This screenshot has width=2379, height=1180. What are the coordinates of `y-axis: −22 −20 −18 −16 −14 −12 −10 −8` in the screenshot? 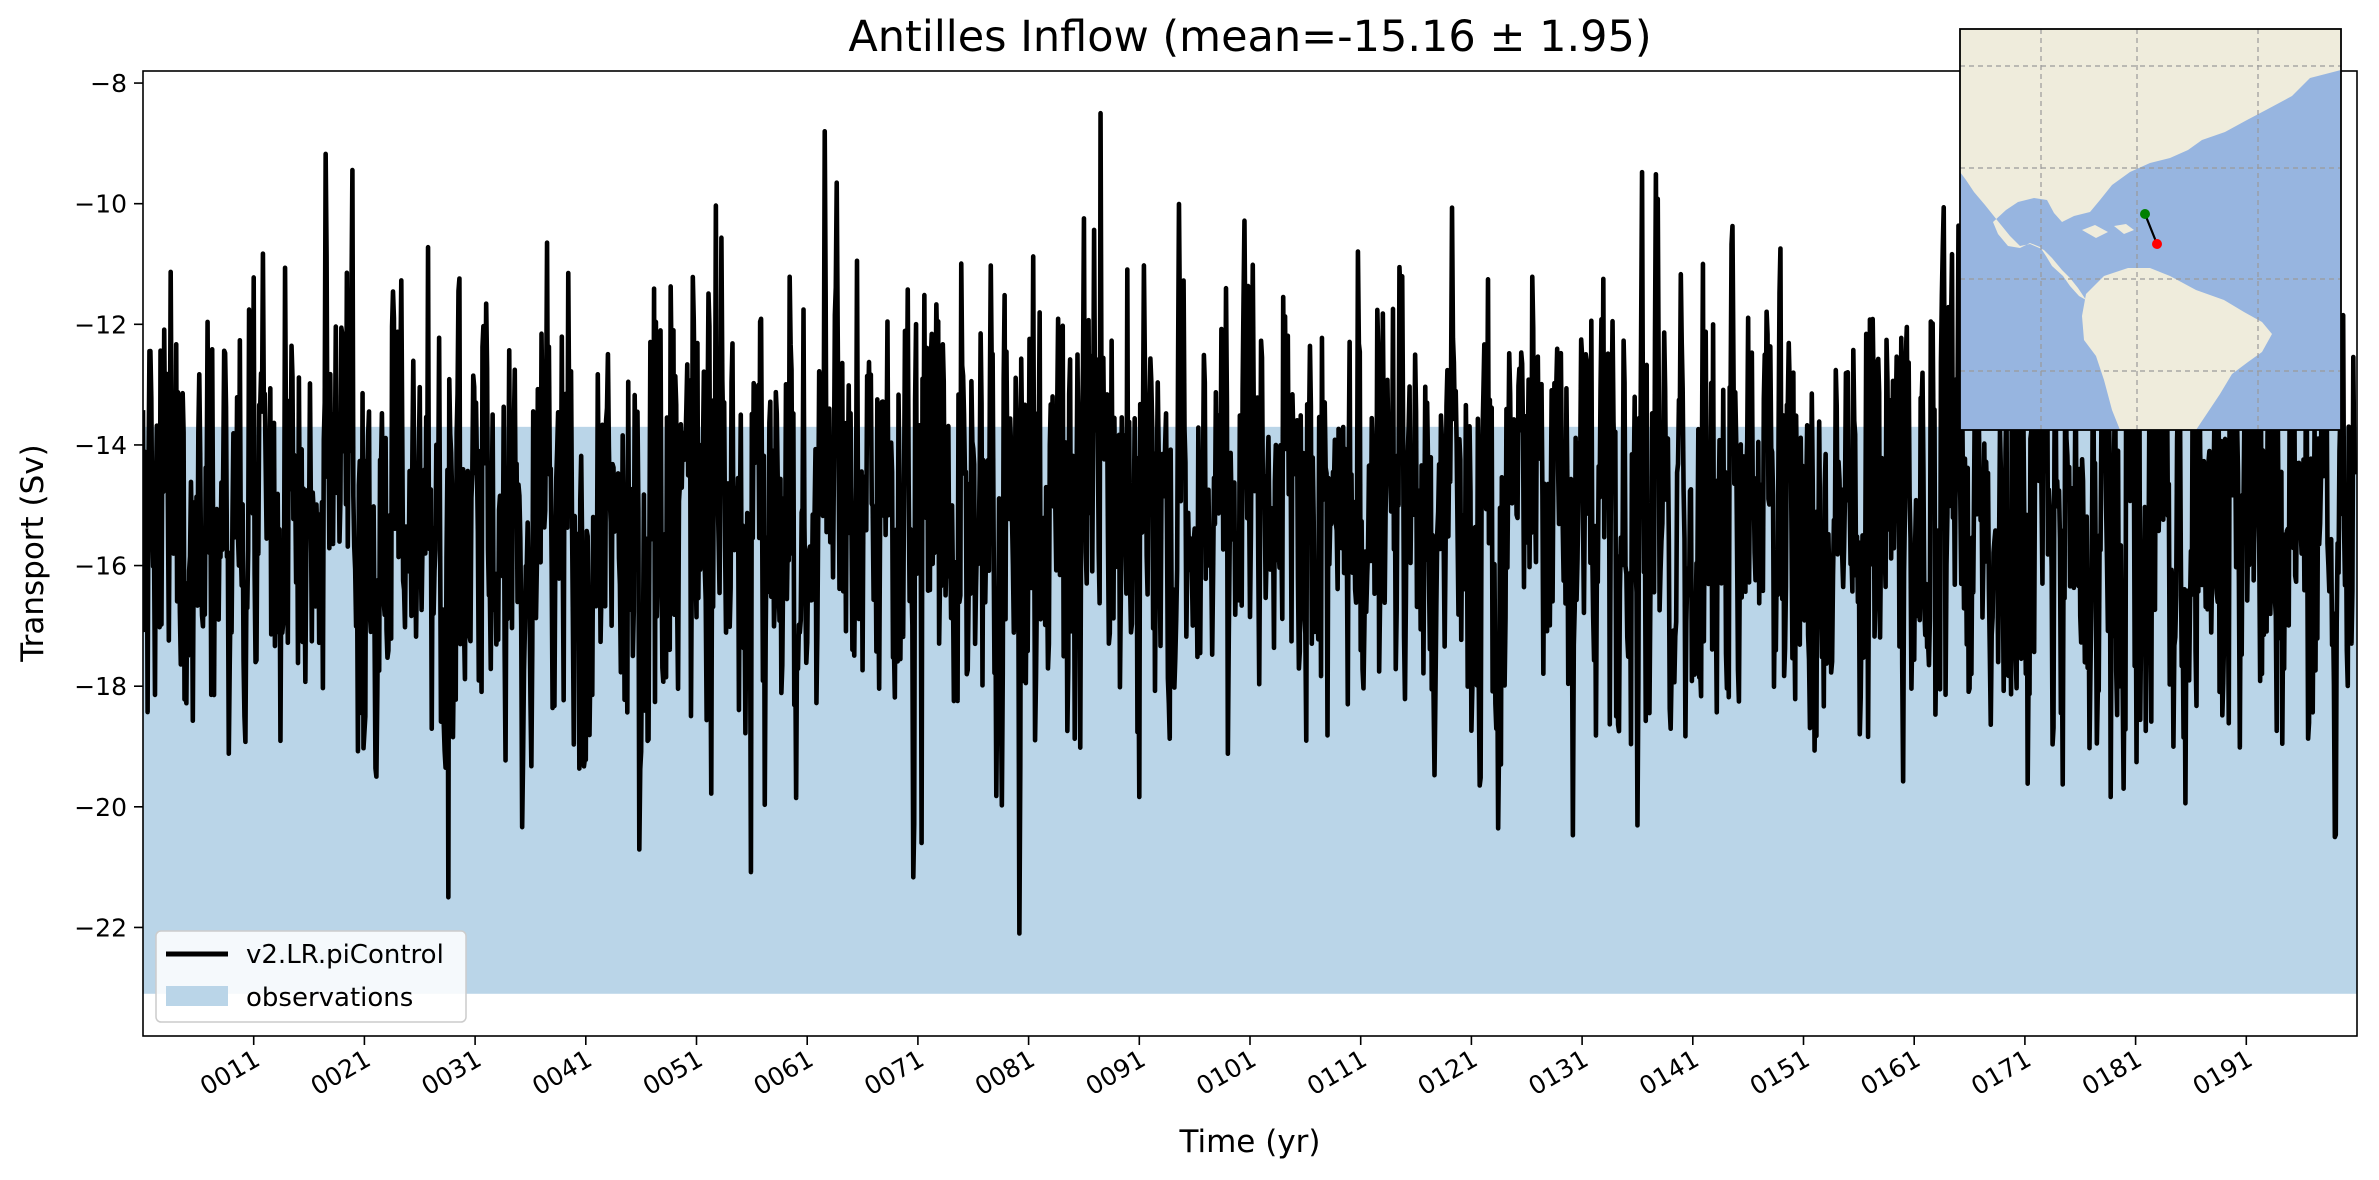 It's located at (108, 505).